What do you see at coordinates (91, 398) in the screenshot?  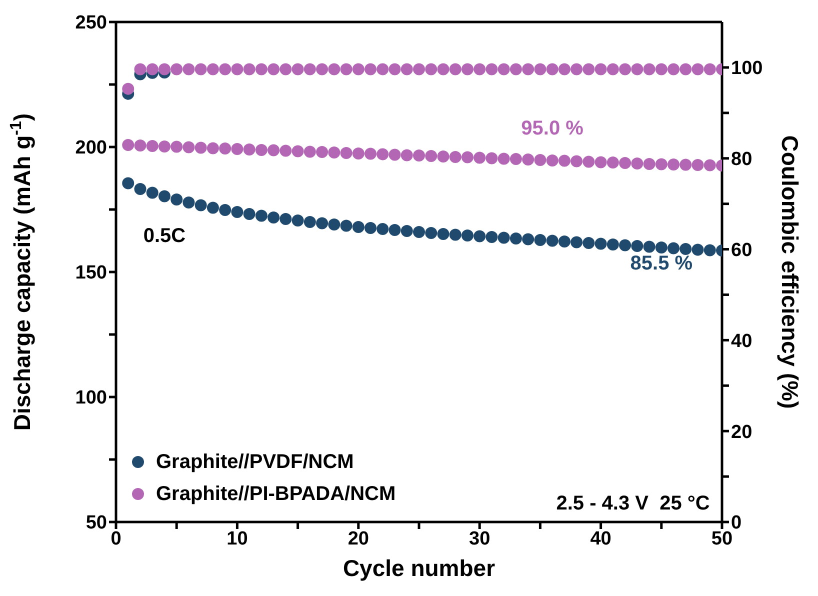 I see `y-tick-label: 100` at bounding box center [91, 398].